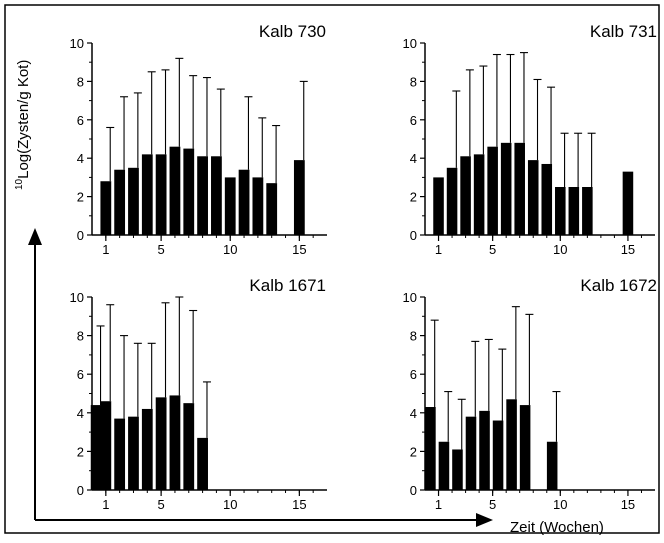 This screenshot has height=543, width=664. I want to click on panel-title: Kalb 731, so click(623, 31).